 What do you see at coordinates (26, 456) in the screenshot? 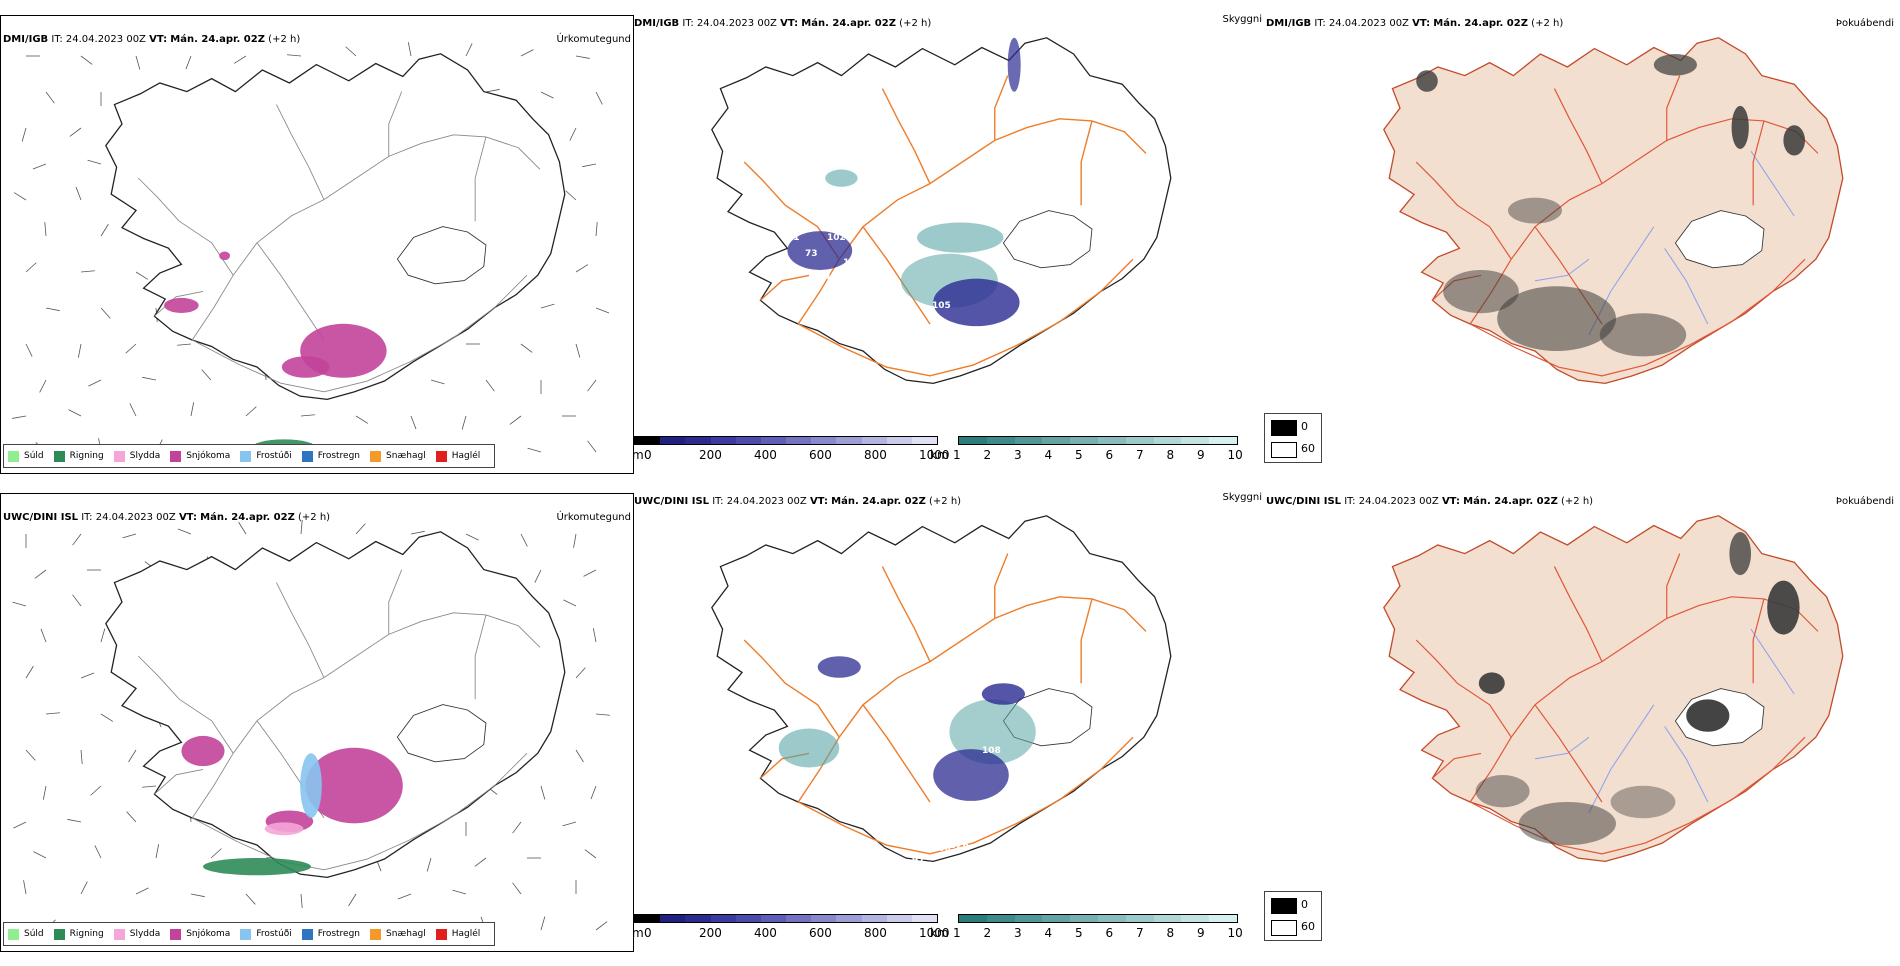
I see `legend-item: Súld` at bounding box center [26, 456].